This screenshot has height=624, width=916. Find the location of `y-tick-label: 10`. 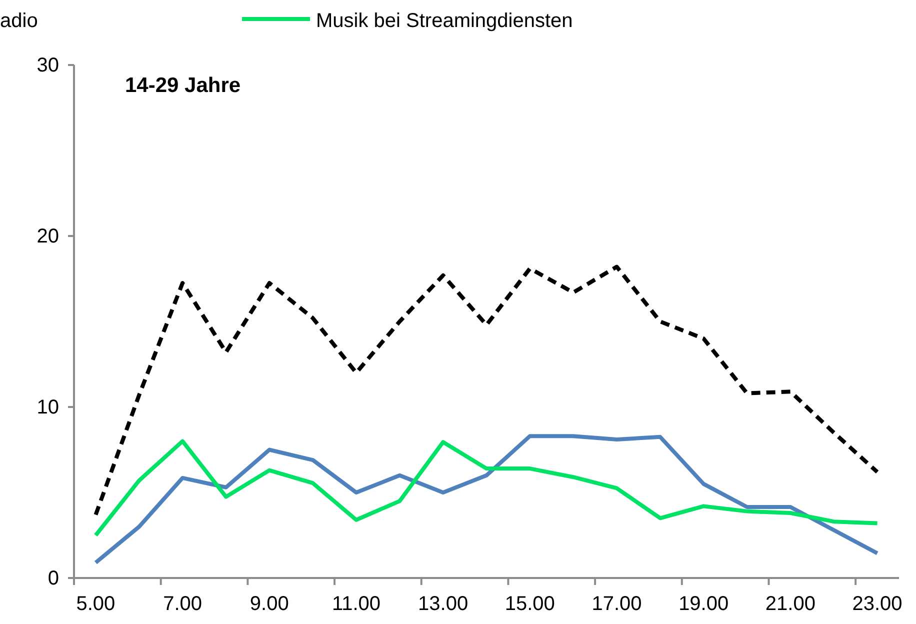

y-tick-label: 10 is located at coordinates (47, 407).